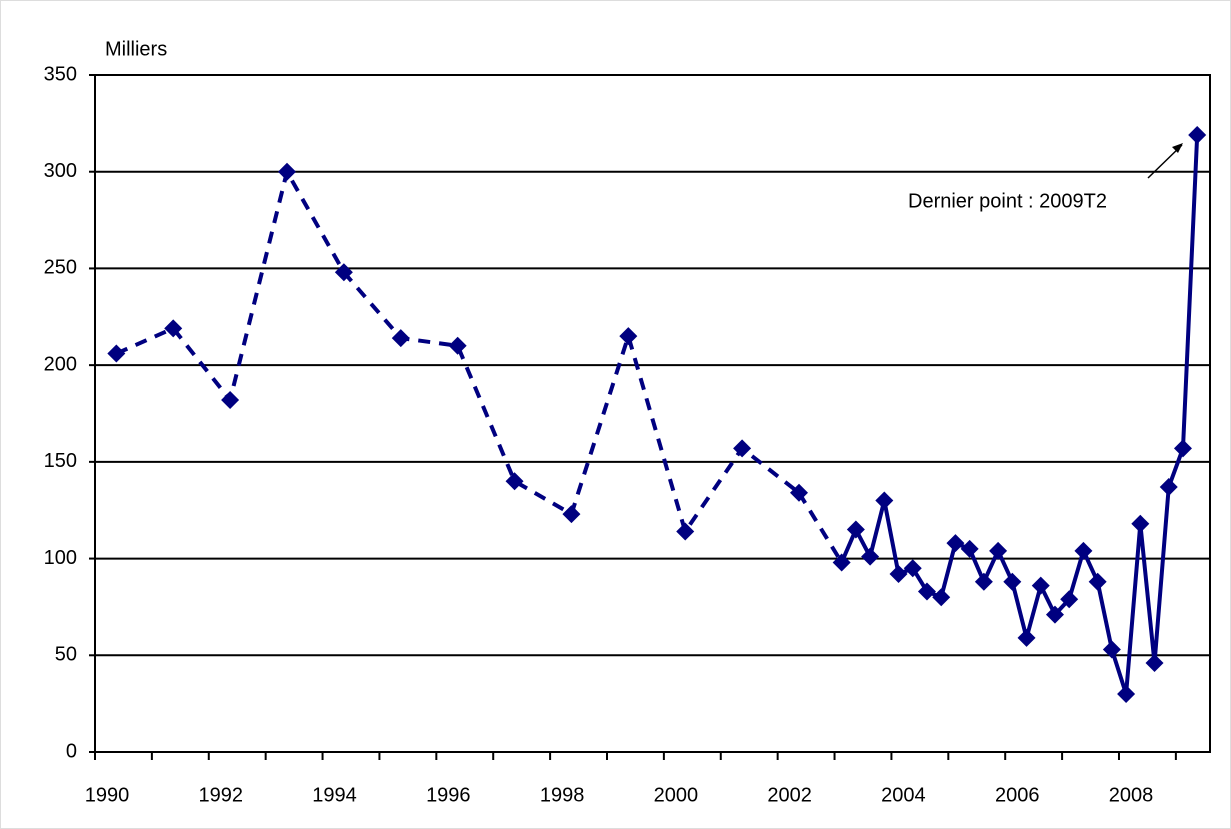 The width and height of the screenshot is (1231, 829). I want to click on x-tick-label: 1994, so click(334, 795).